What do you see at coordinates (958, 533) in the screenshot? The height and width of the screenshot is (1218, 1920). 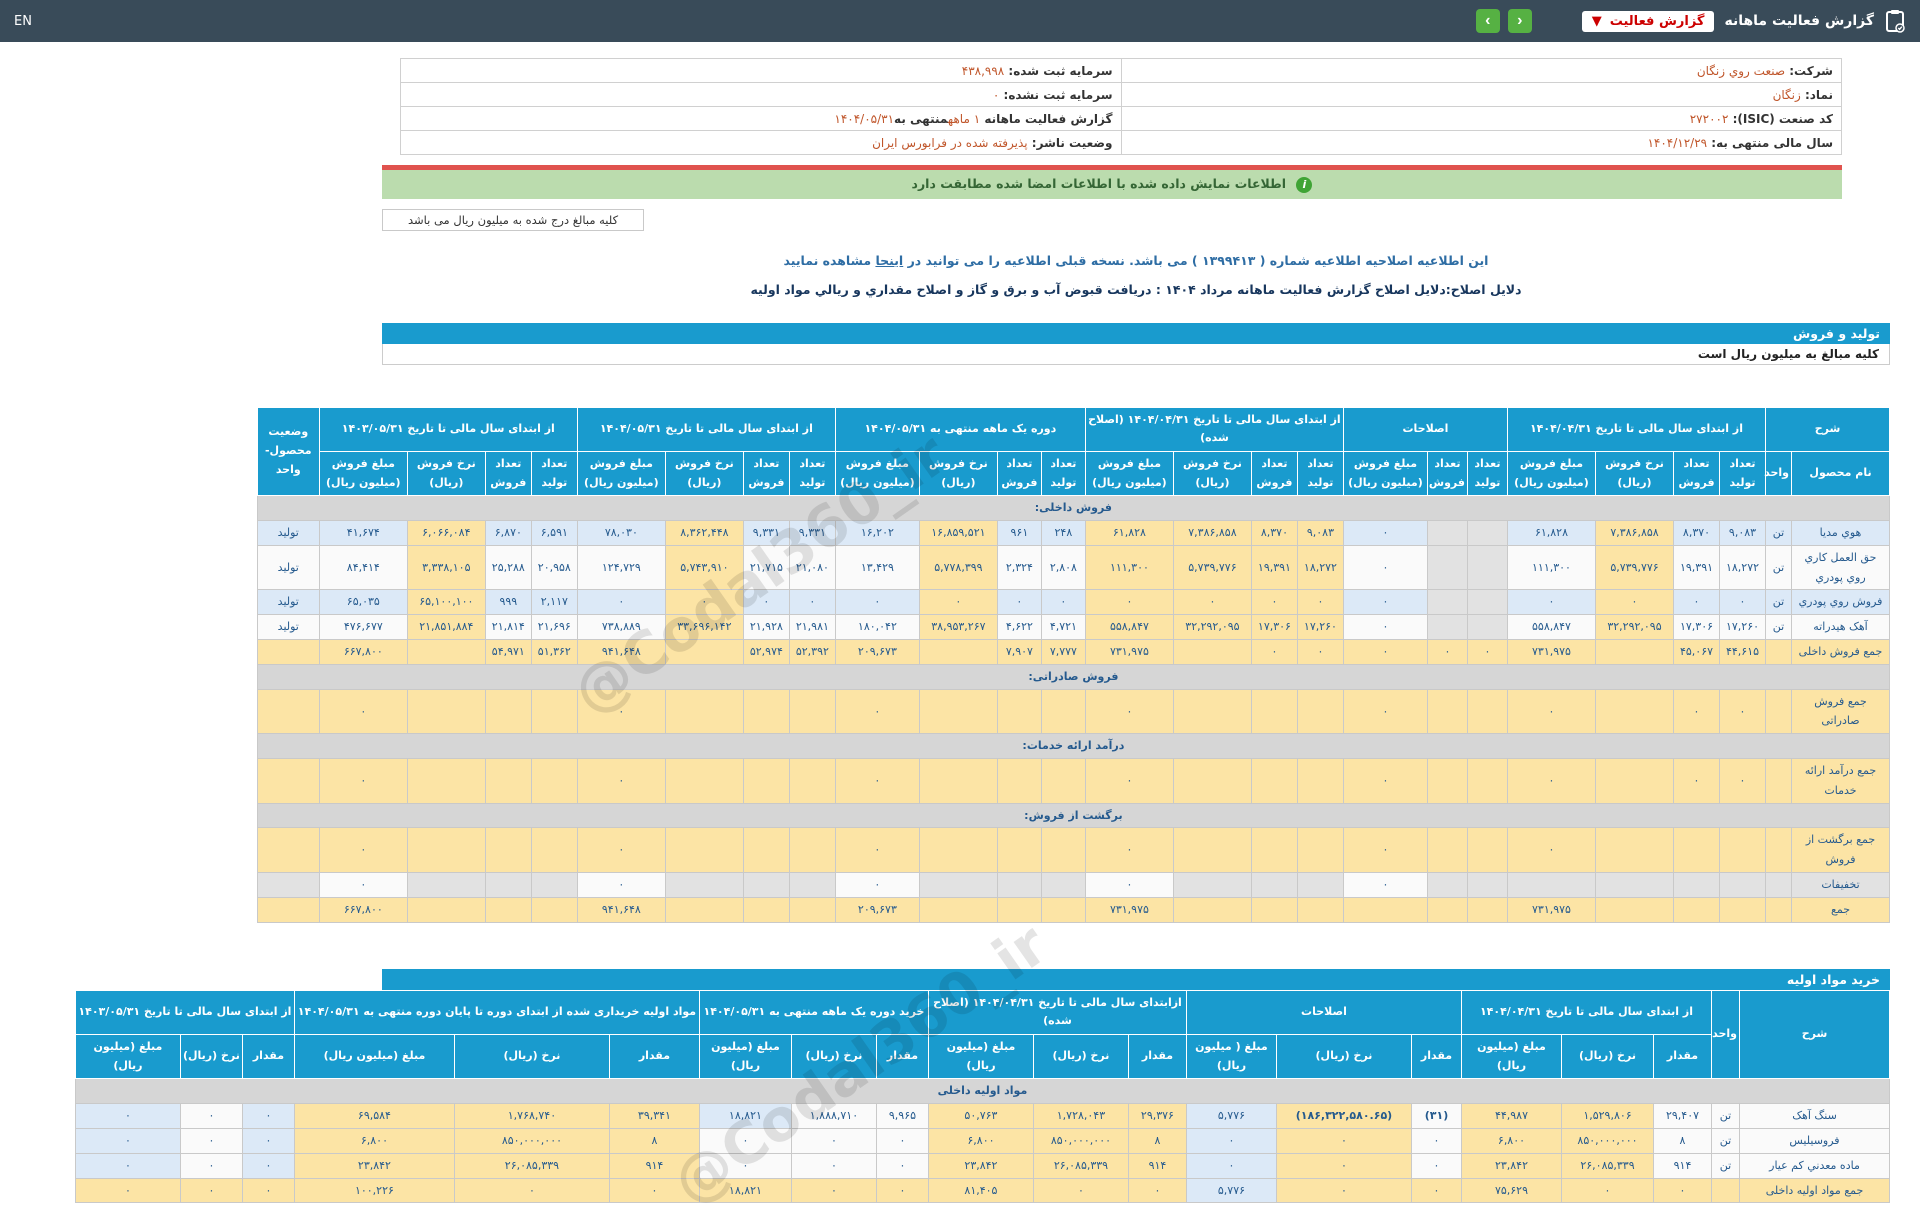 I see `table-cell: ۱۶,۸۵۹,۵۲۱` at bounding box center [958, 533].